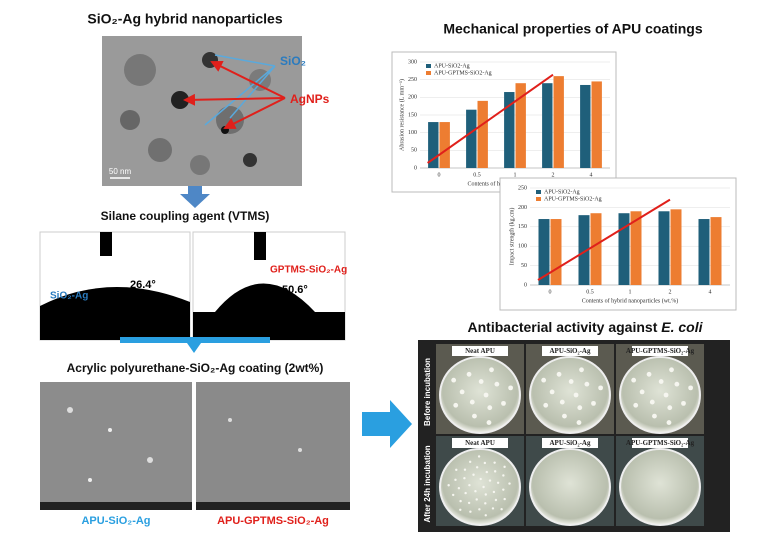 This screenshot has height=549, width=760. What do you see at coordinates (660, 351) in the screenshot?
I see `column-label: APU-GPTMS-SiO₂-Ag` at bounding box center [660, 351].